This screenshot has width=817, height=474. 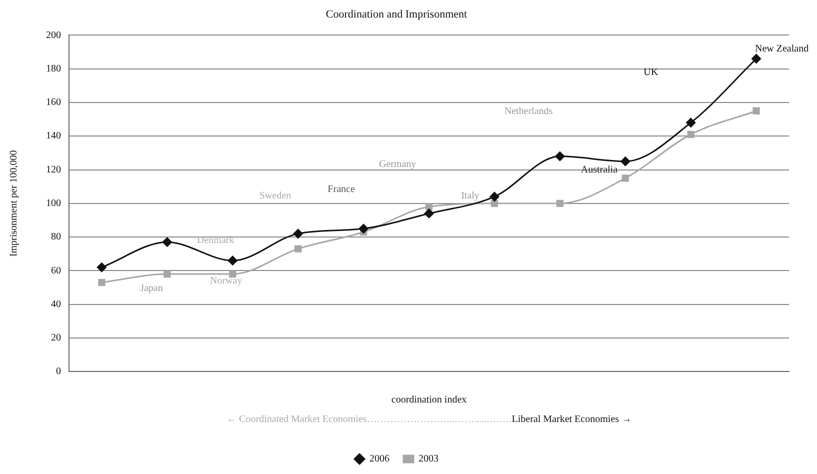 What do you see at coordinates (651, 72) in the screenshot?
I see `annotation: UK` at bounding box center [651, 72].